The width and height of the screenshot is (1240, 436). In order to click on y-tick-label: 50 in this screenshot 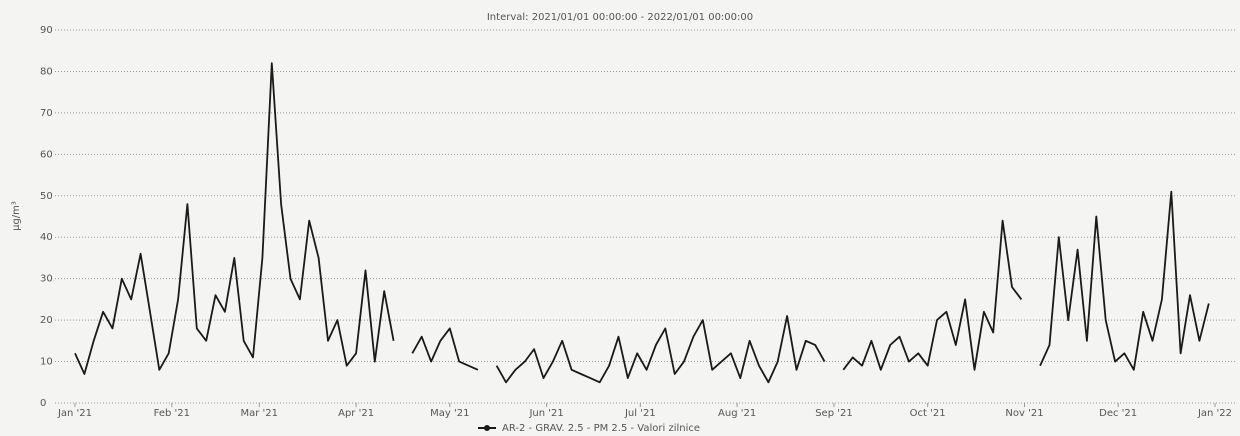, I will do `click(46, 196)`.